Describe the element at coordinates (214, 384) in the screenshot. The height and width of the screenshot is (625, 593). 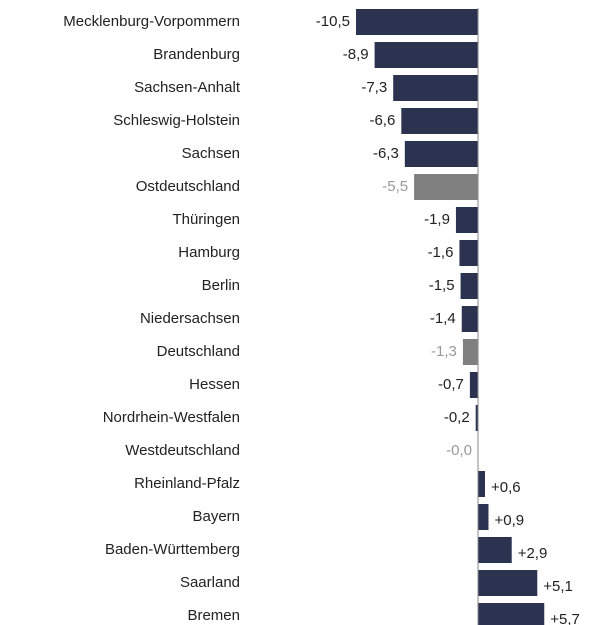
I see `category-label: Hessen` at that location.